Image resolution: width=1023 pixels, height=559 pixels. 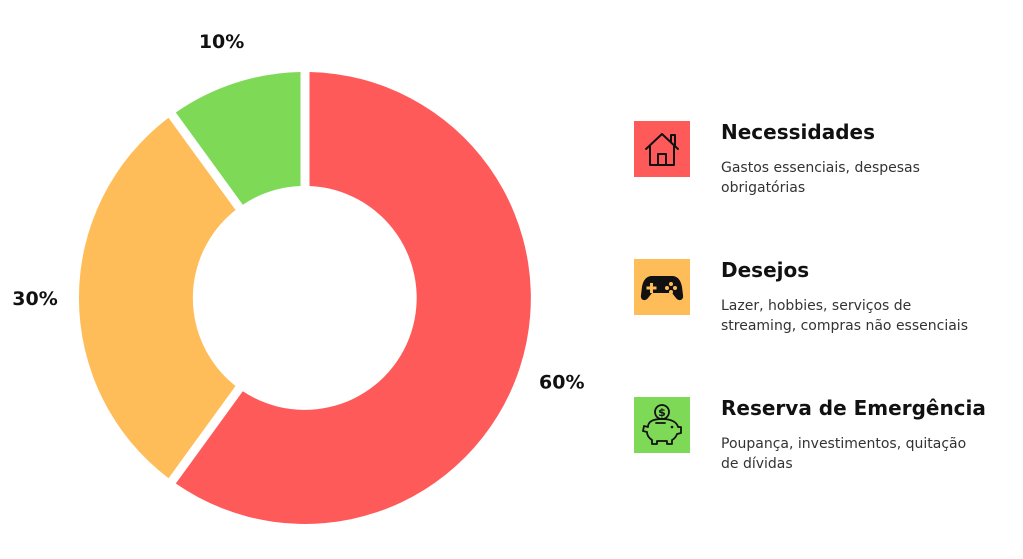 I want to click on piggy-bank-icon: $, so click(x=662, y=424).